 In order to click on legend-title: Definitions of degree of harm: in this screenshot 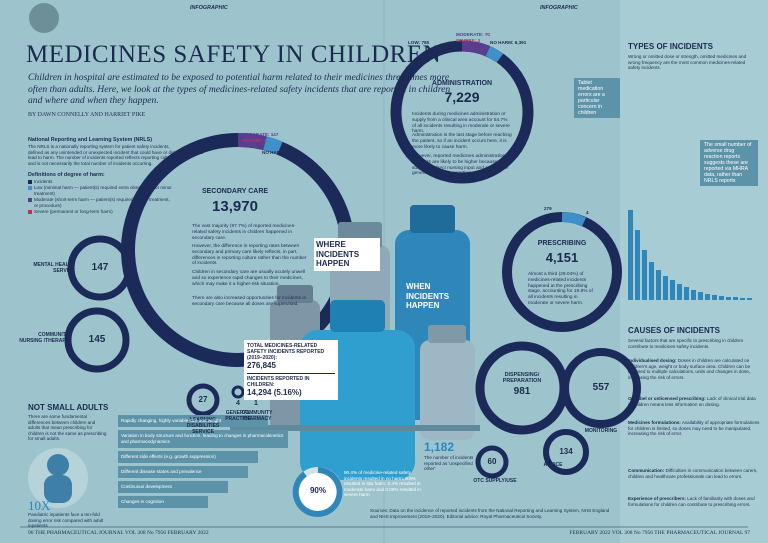, I will do `click(66, 175)`.